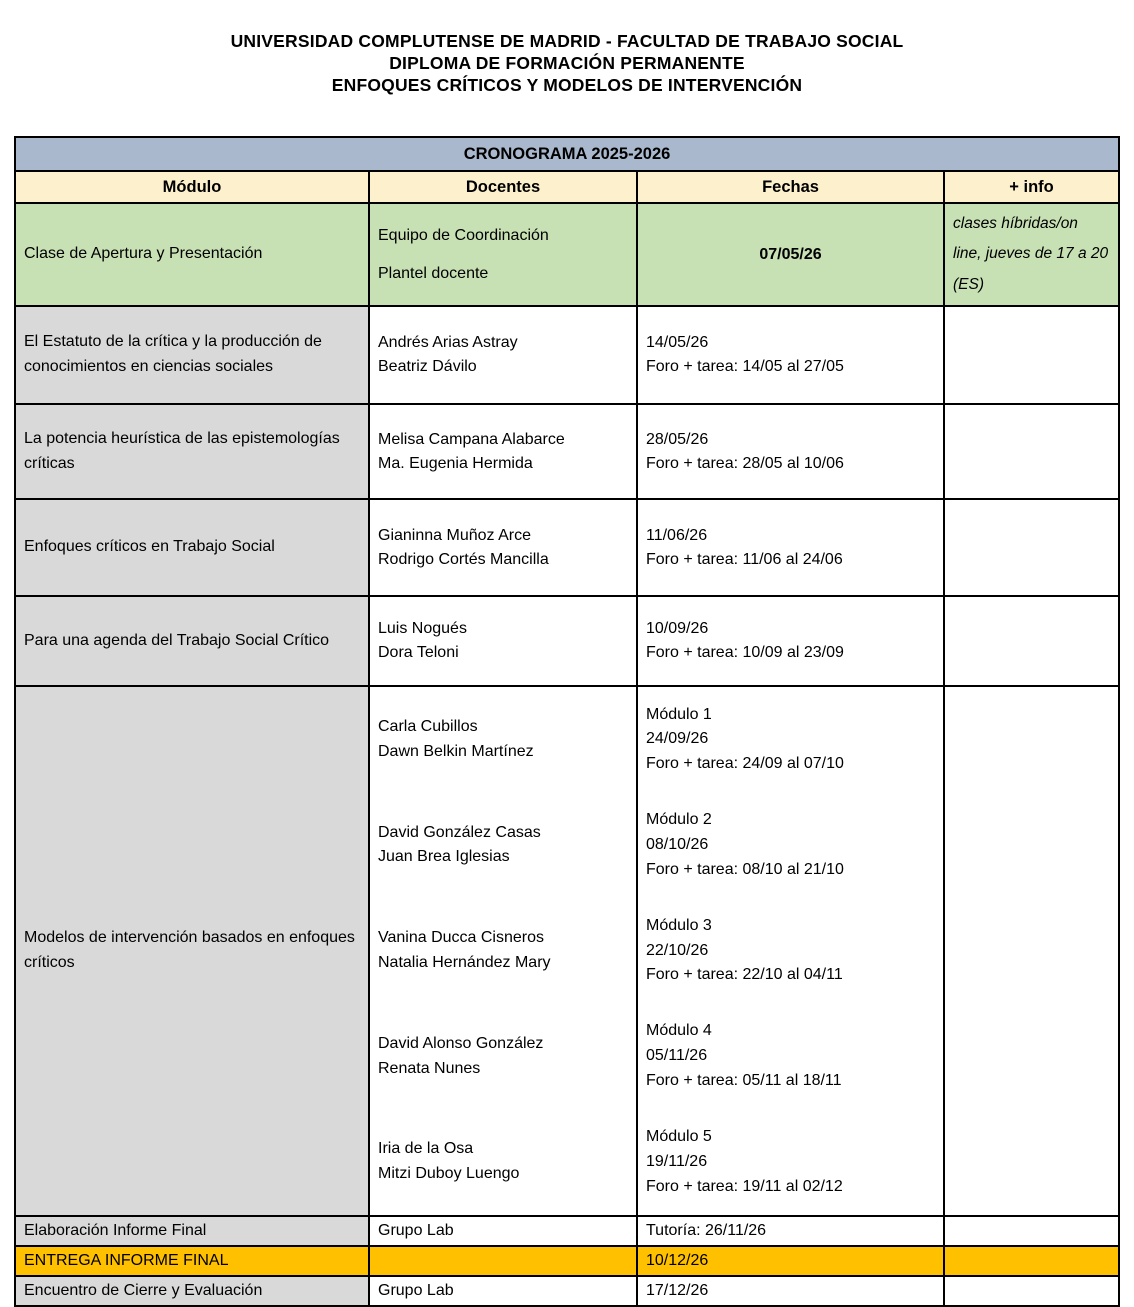 Image resolution: width=1134 pixels, height=1307 pixels. Describe the element at coordinates (449, 1161) in the screenshot. I see `docentes-modulo-5: Iria de la Osa Mitzi Duboy Luengo` at that location.